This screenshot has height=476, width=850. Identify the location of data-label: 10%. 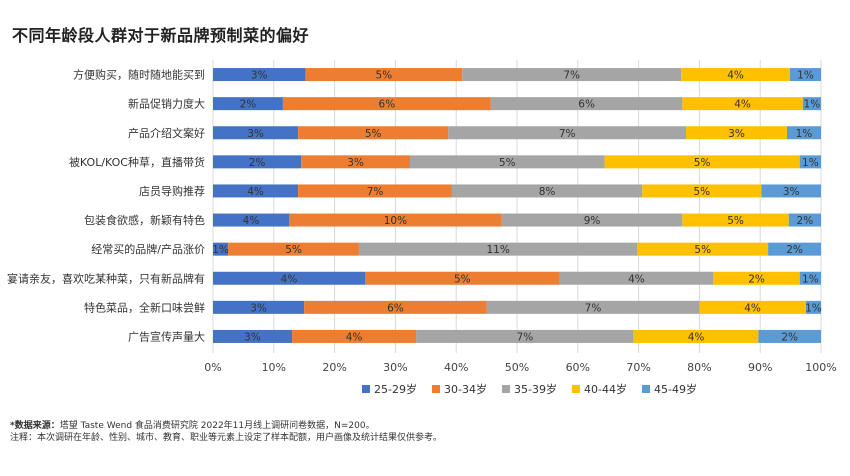
(395, 221).